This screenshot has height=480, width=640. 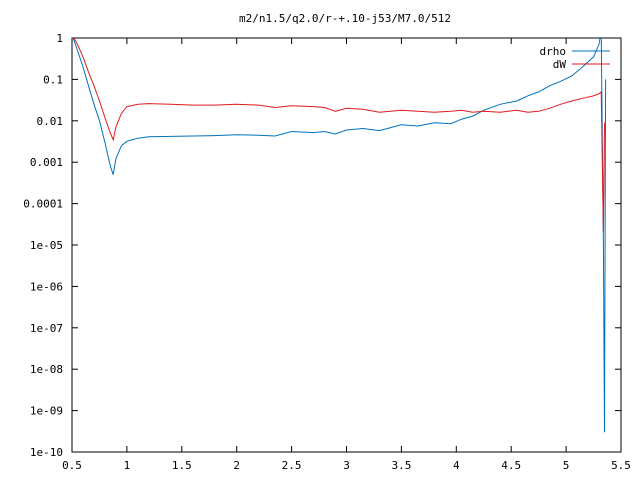 What do you see at coordinates (127, 465) in the screenshot?
I see `x-tick-label: 1` at bounding box center [127, 465].